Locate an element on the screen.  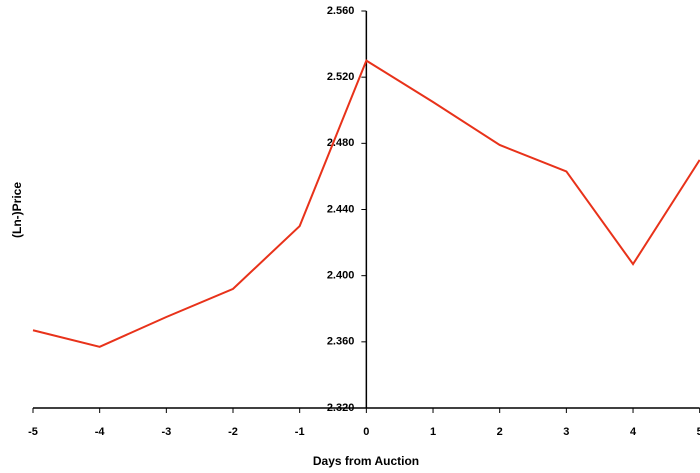
y-tick-label: 2.520 is located at coordinates (341, 77).